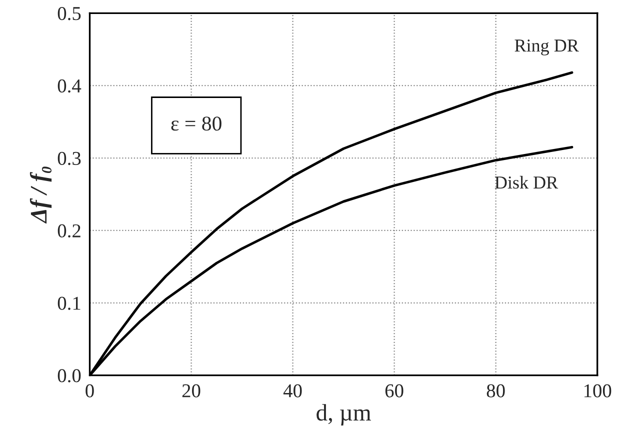 Image resolution: width=619 pixels, height=439 pixels. I want to click on annotation: ε = 80, so click(196, 123).